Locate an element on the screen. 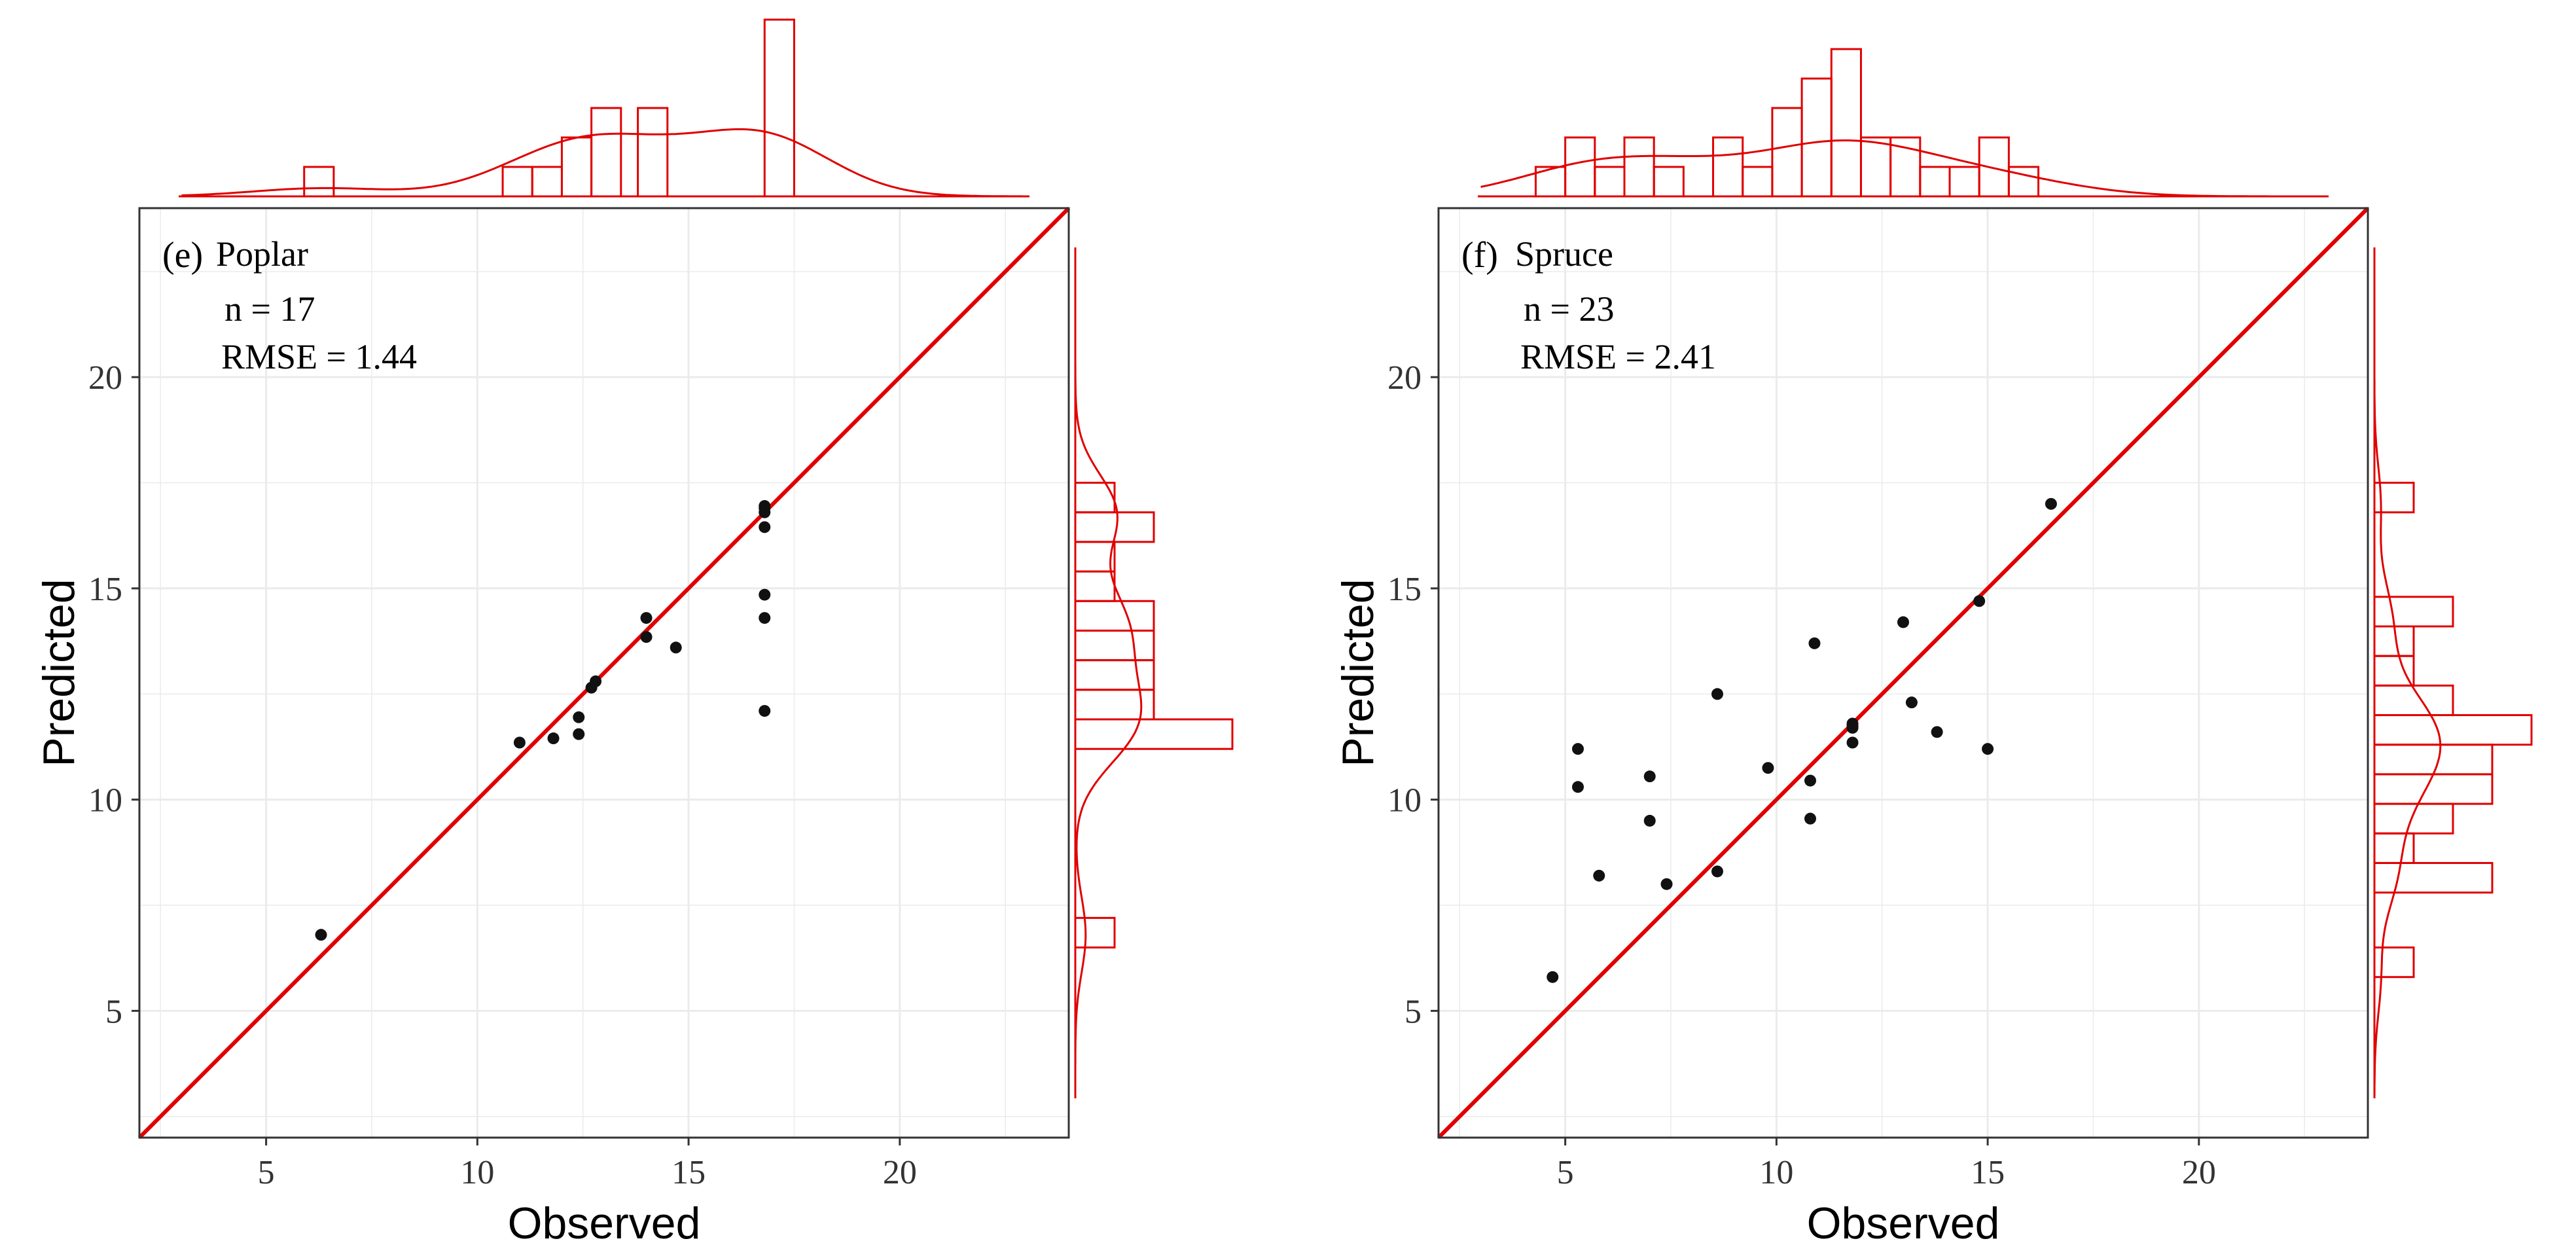 The height and width of the screenshot is (1260, 2576). x-tick-label: 20 is located at coordinates (900, 1172).